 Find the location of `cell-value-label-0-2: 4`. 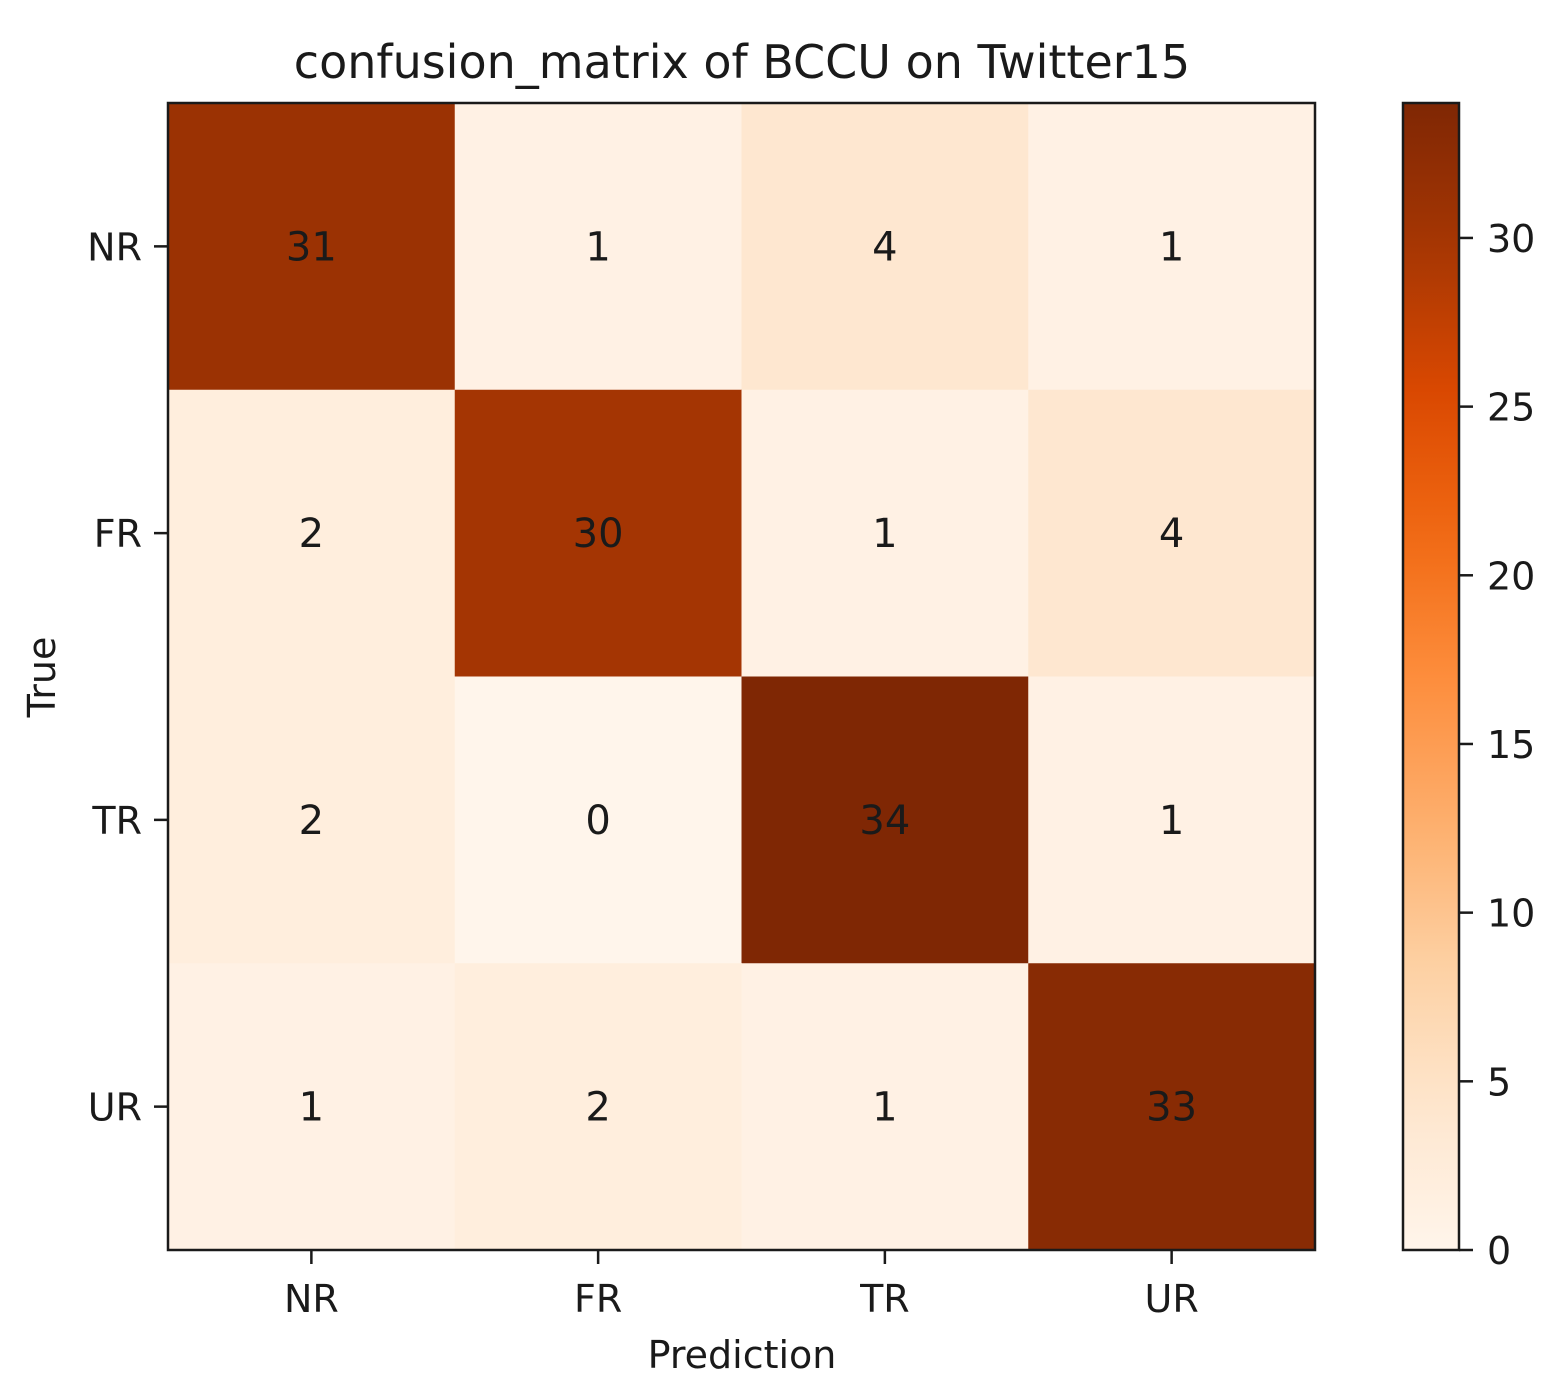

cell-value-label-0-2: 4 is located at coordinates (884, 247).